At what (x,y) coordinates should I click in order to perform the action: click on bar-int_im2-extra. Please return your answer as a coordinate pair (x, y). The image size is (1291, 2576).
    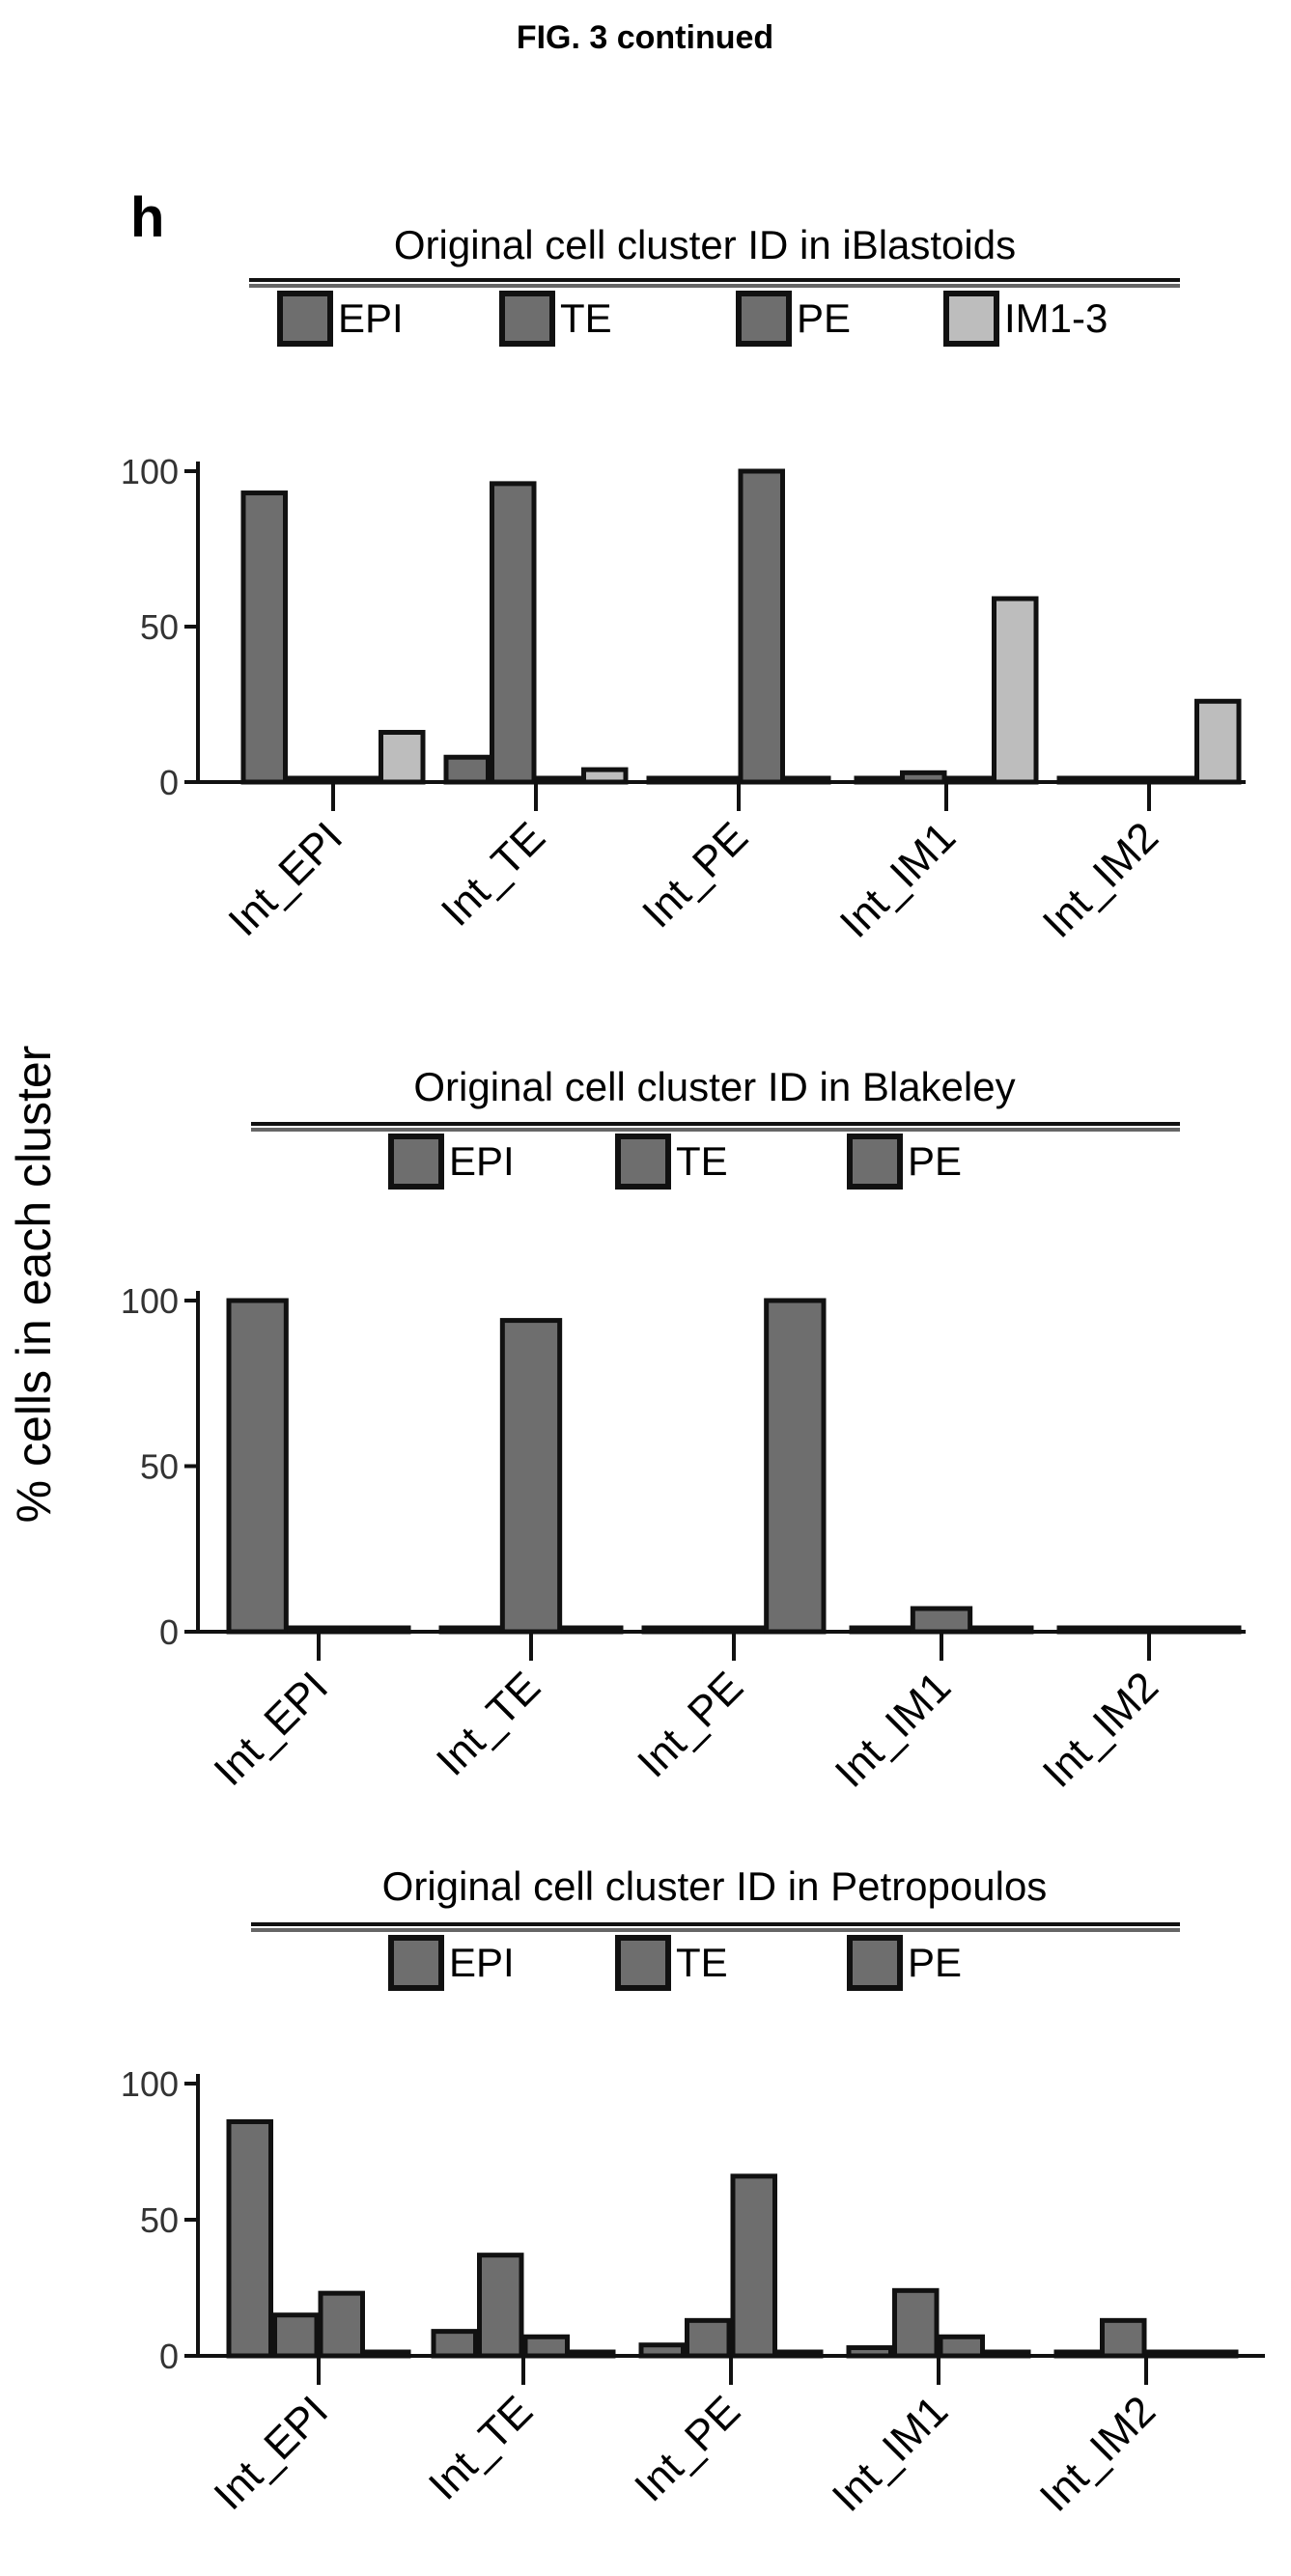
    Looking at the image, I should click on (1215, 2354).